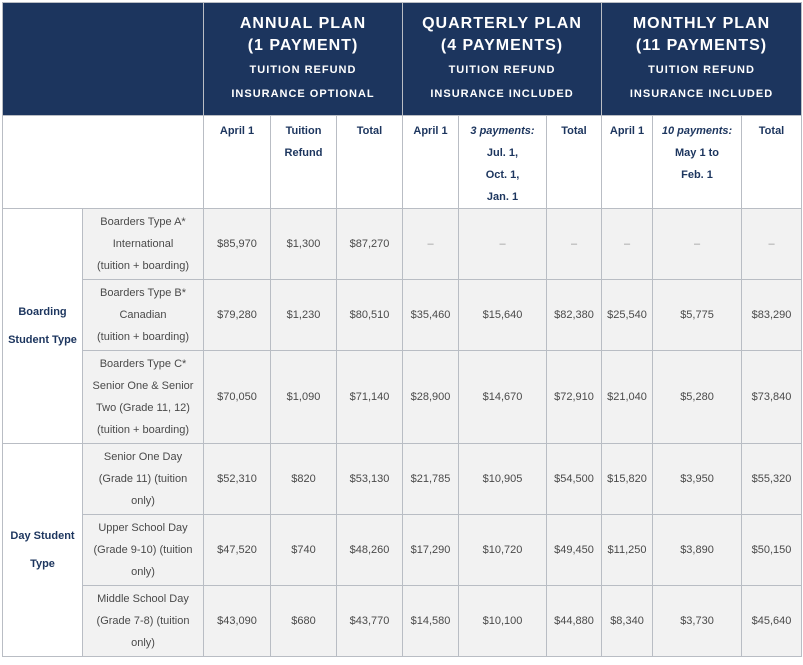 This screenshot has width=803, height=665. I want to click on monthly-total-cell: $83,290, so click(772, 315).